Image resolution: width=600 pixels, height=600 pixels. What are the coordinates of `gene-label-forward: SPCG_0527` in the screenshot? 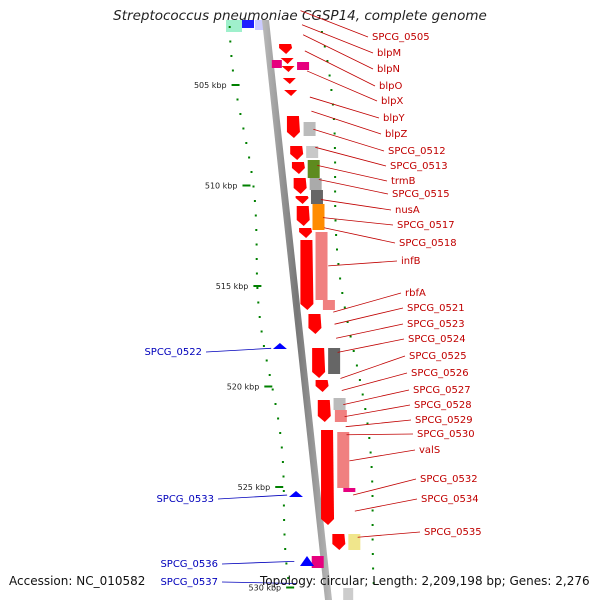 It's located at (442, 390).